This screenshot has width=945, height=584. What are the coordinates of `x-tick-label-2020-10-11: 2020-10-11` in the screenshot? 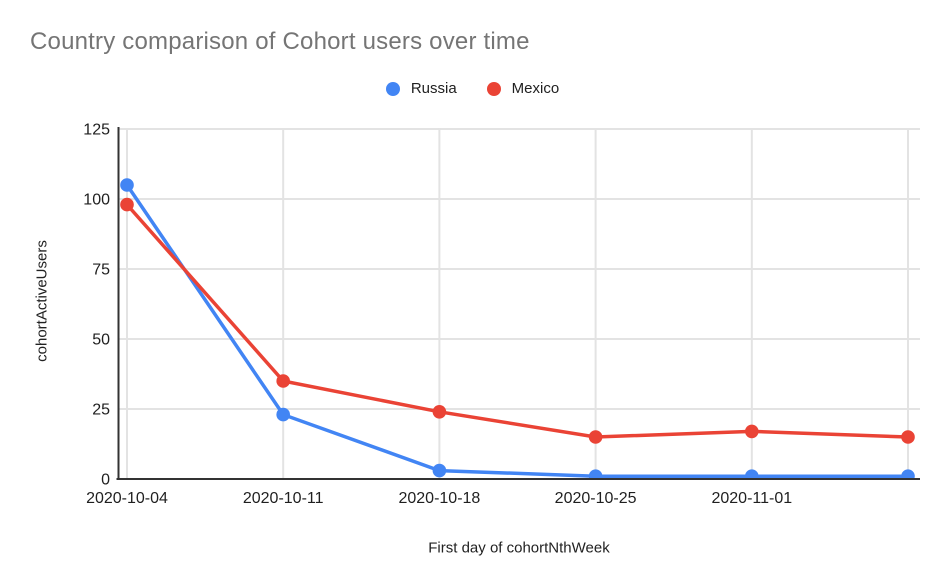 It's located at (283, 498).